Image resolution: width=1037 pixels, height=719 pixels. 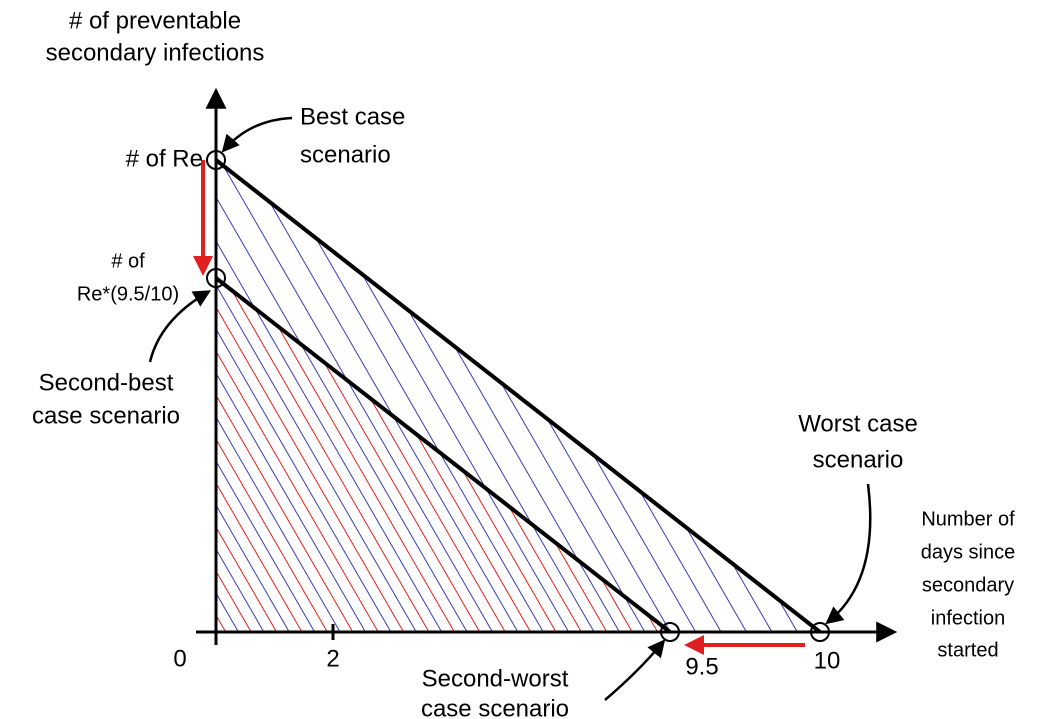 What do you see at coordinates (155, 52) in the screenshot?
I see `y-axis-label: secondary infections` at bounding box center [155, 52].